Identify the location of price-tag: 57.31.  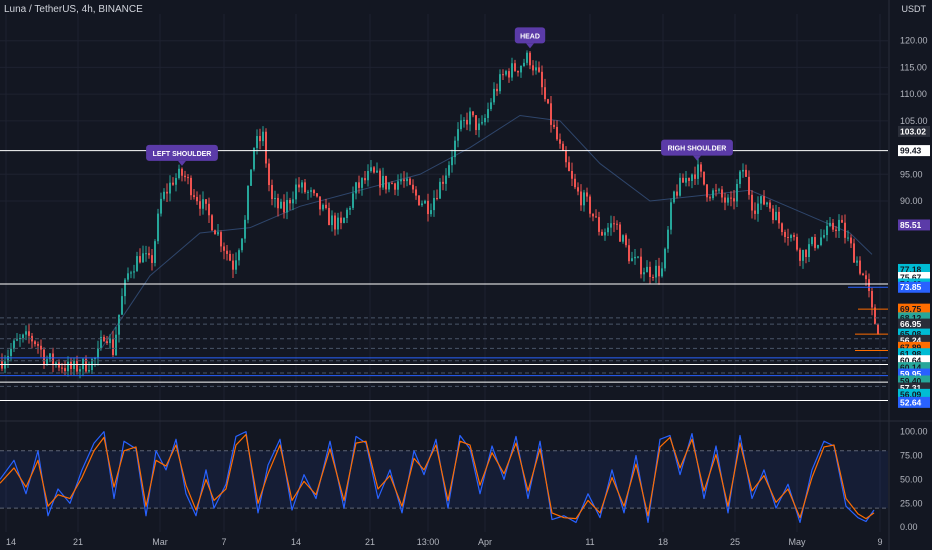
(914, 388).